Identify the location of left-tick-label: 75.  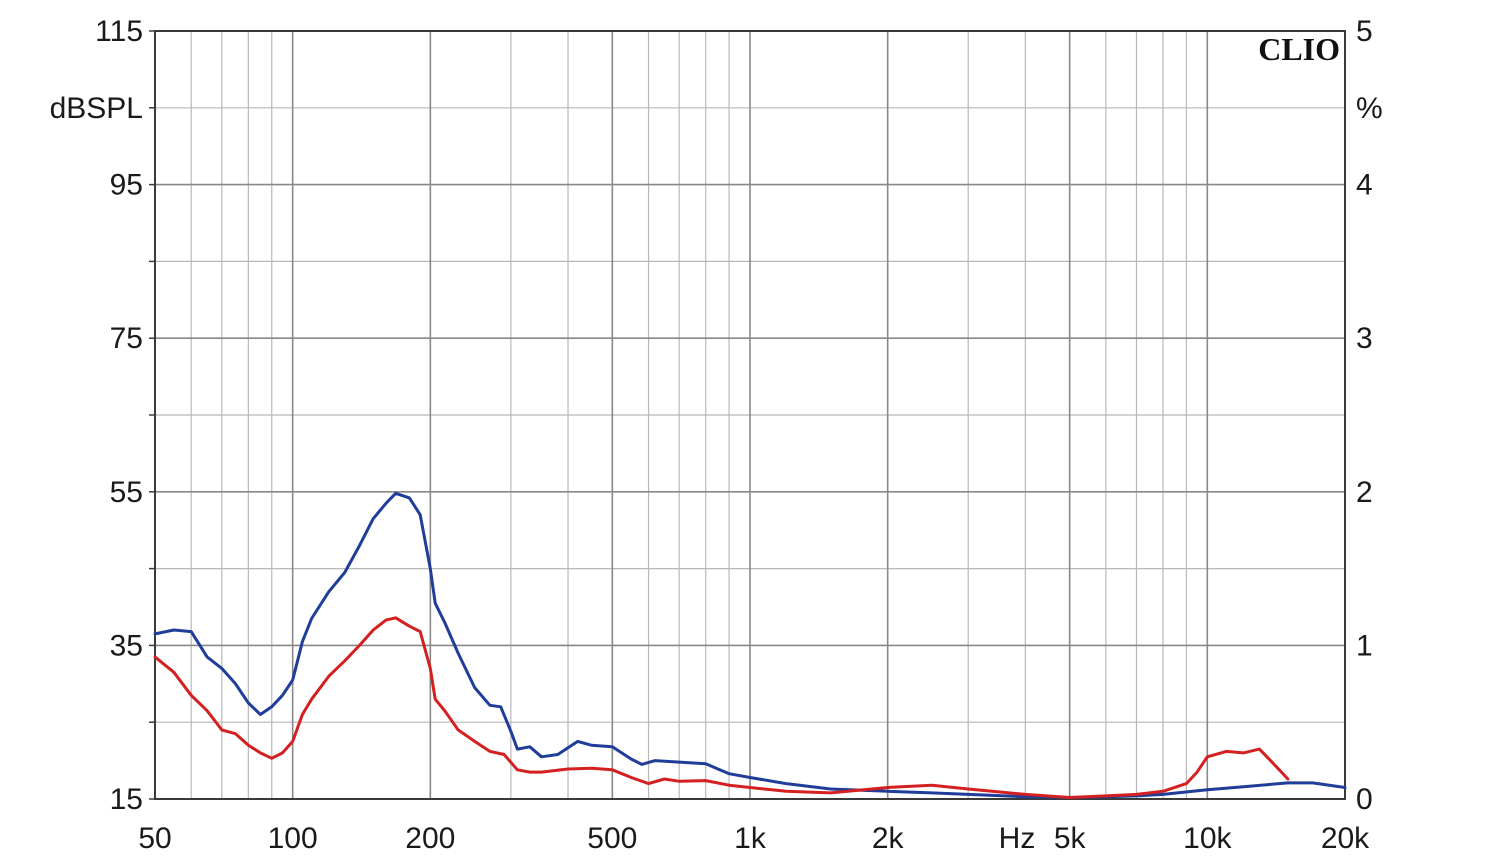
(126, 338).